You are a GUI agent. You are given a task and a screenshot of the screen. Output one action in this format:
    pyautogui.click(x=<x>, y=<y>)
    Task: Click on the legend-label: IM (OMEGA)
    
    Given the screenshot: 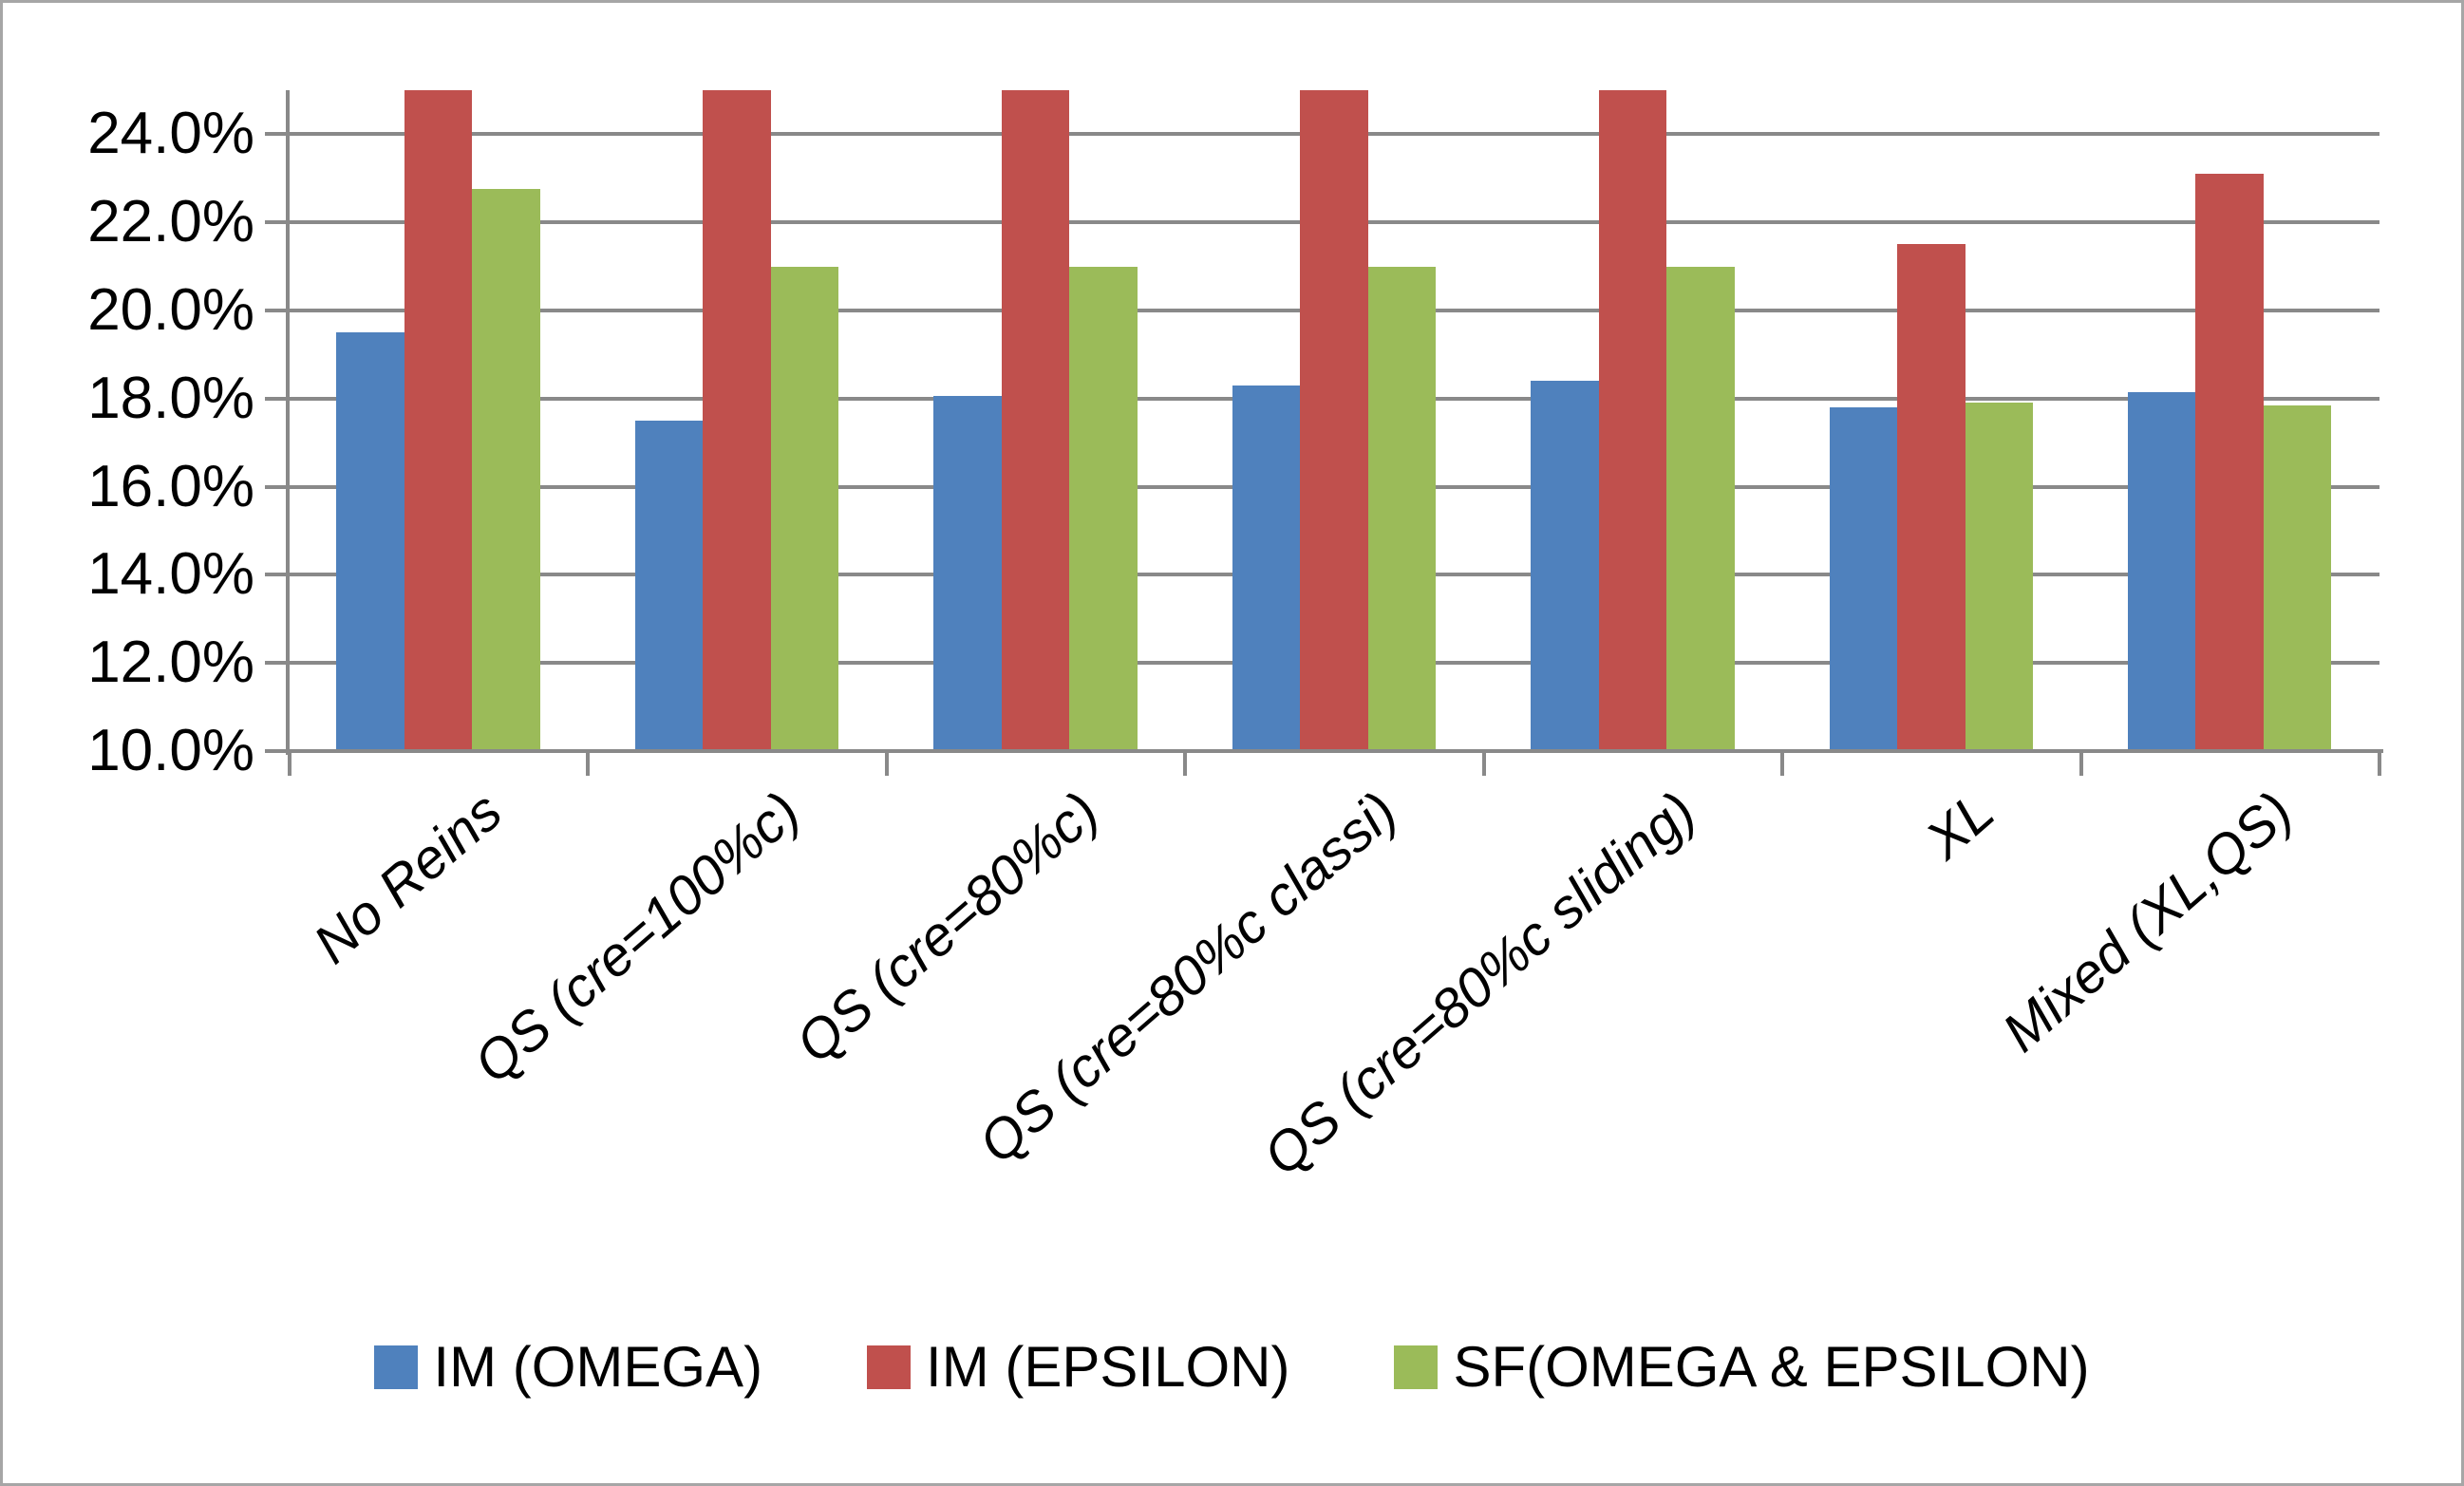 What is the action you would take?
    pyautogui.click(x=598, y=1367)
    